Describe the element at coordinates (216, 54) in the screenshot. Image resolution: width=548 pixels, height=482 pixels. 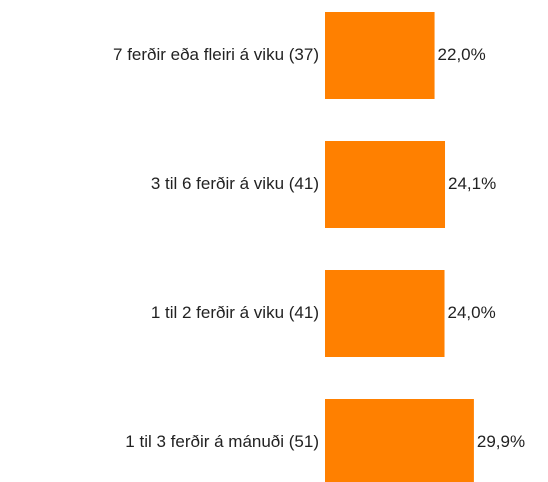
I see `category-label: 7 ferðir eða fleiri á viku (37)` at that location.